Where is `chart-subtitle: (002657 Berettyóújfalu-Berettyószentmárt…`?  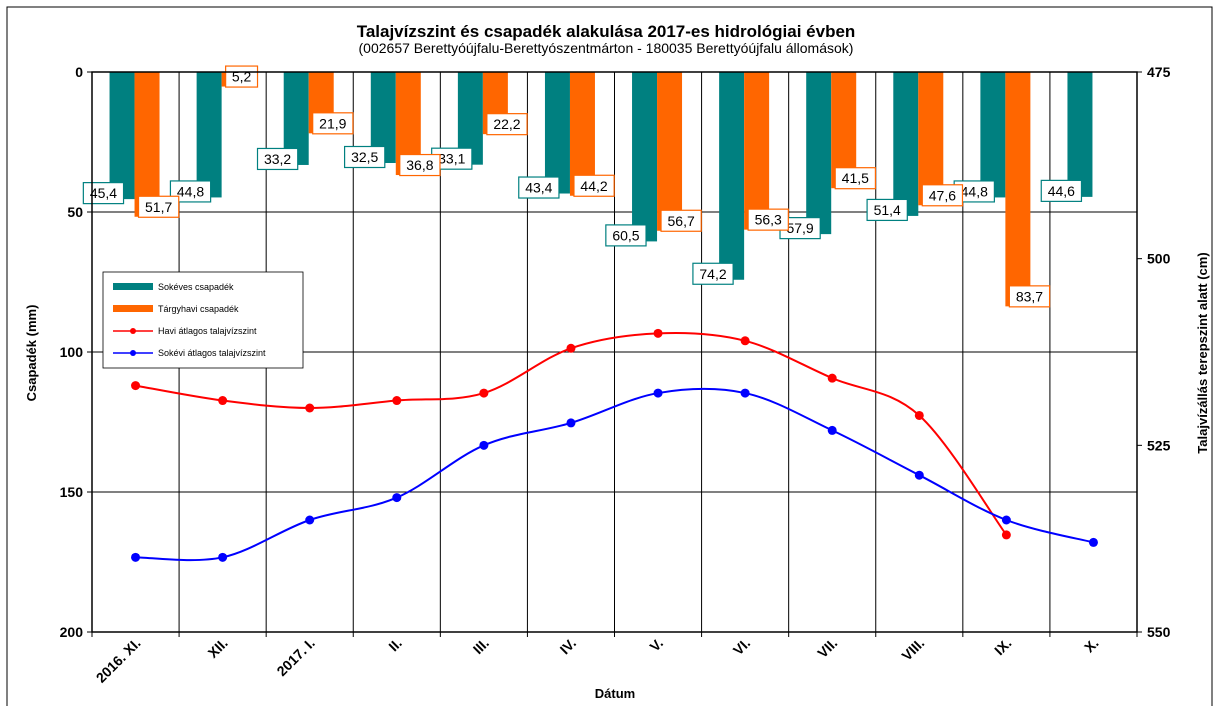
chart-subtitle: (002657 Berettyóújfalu-Berettyószentmárt… is located at coordinates (606, 48).